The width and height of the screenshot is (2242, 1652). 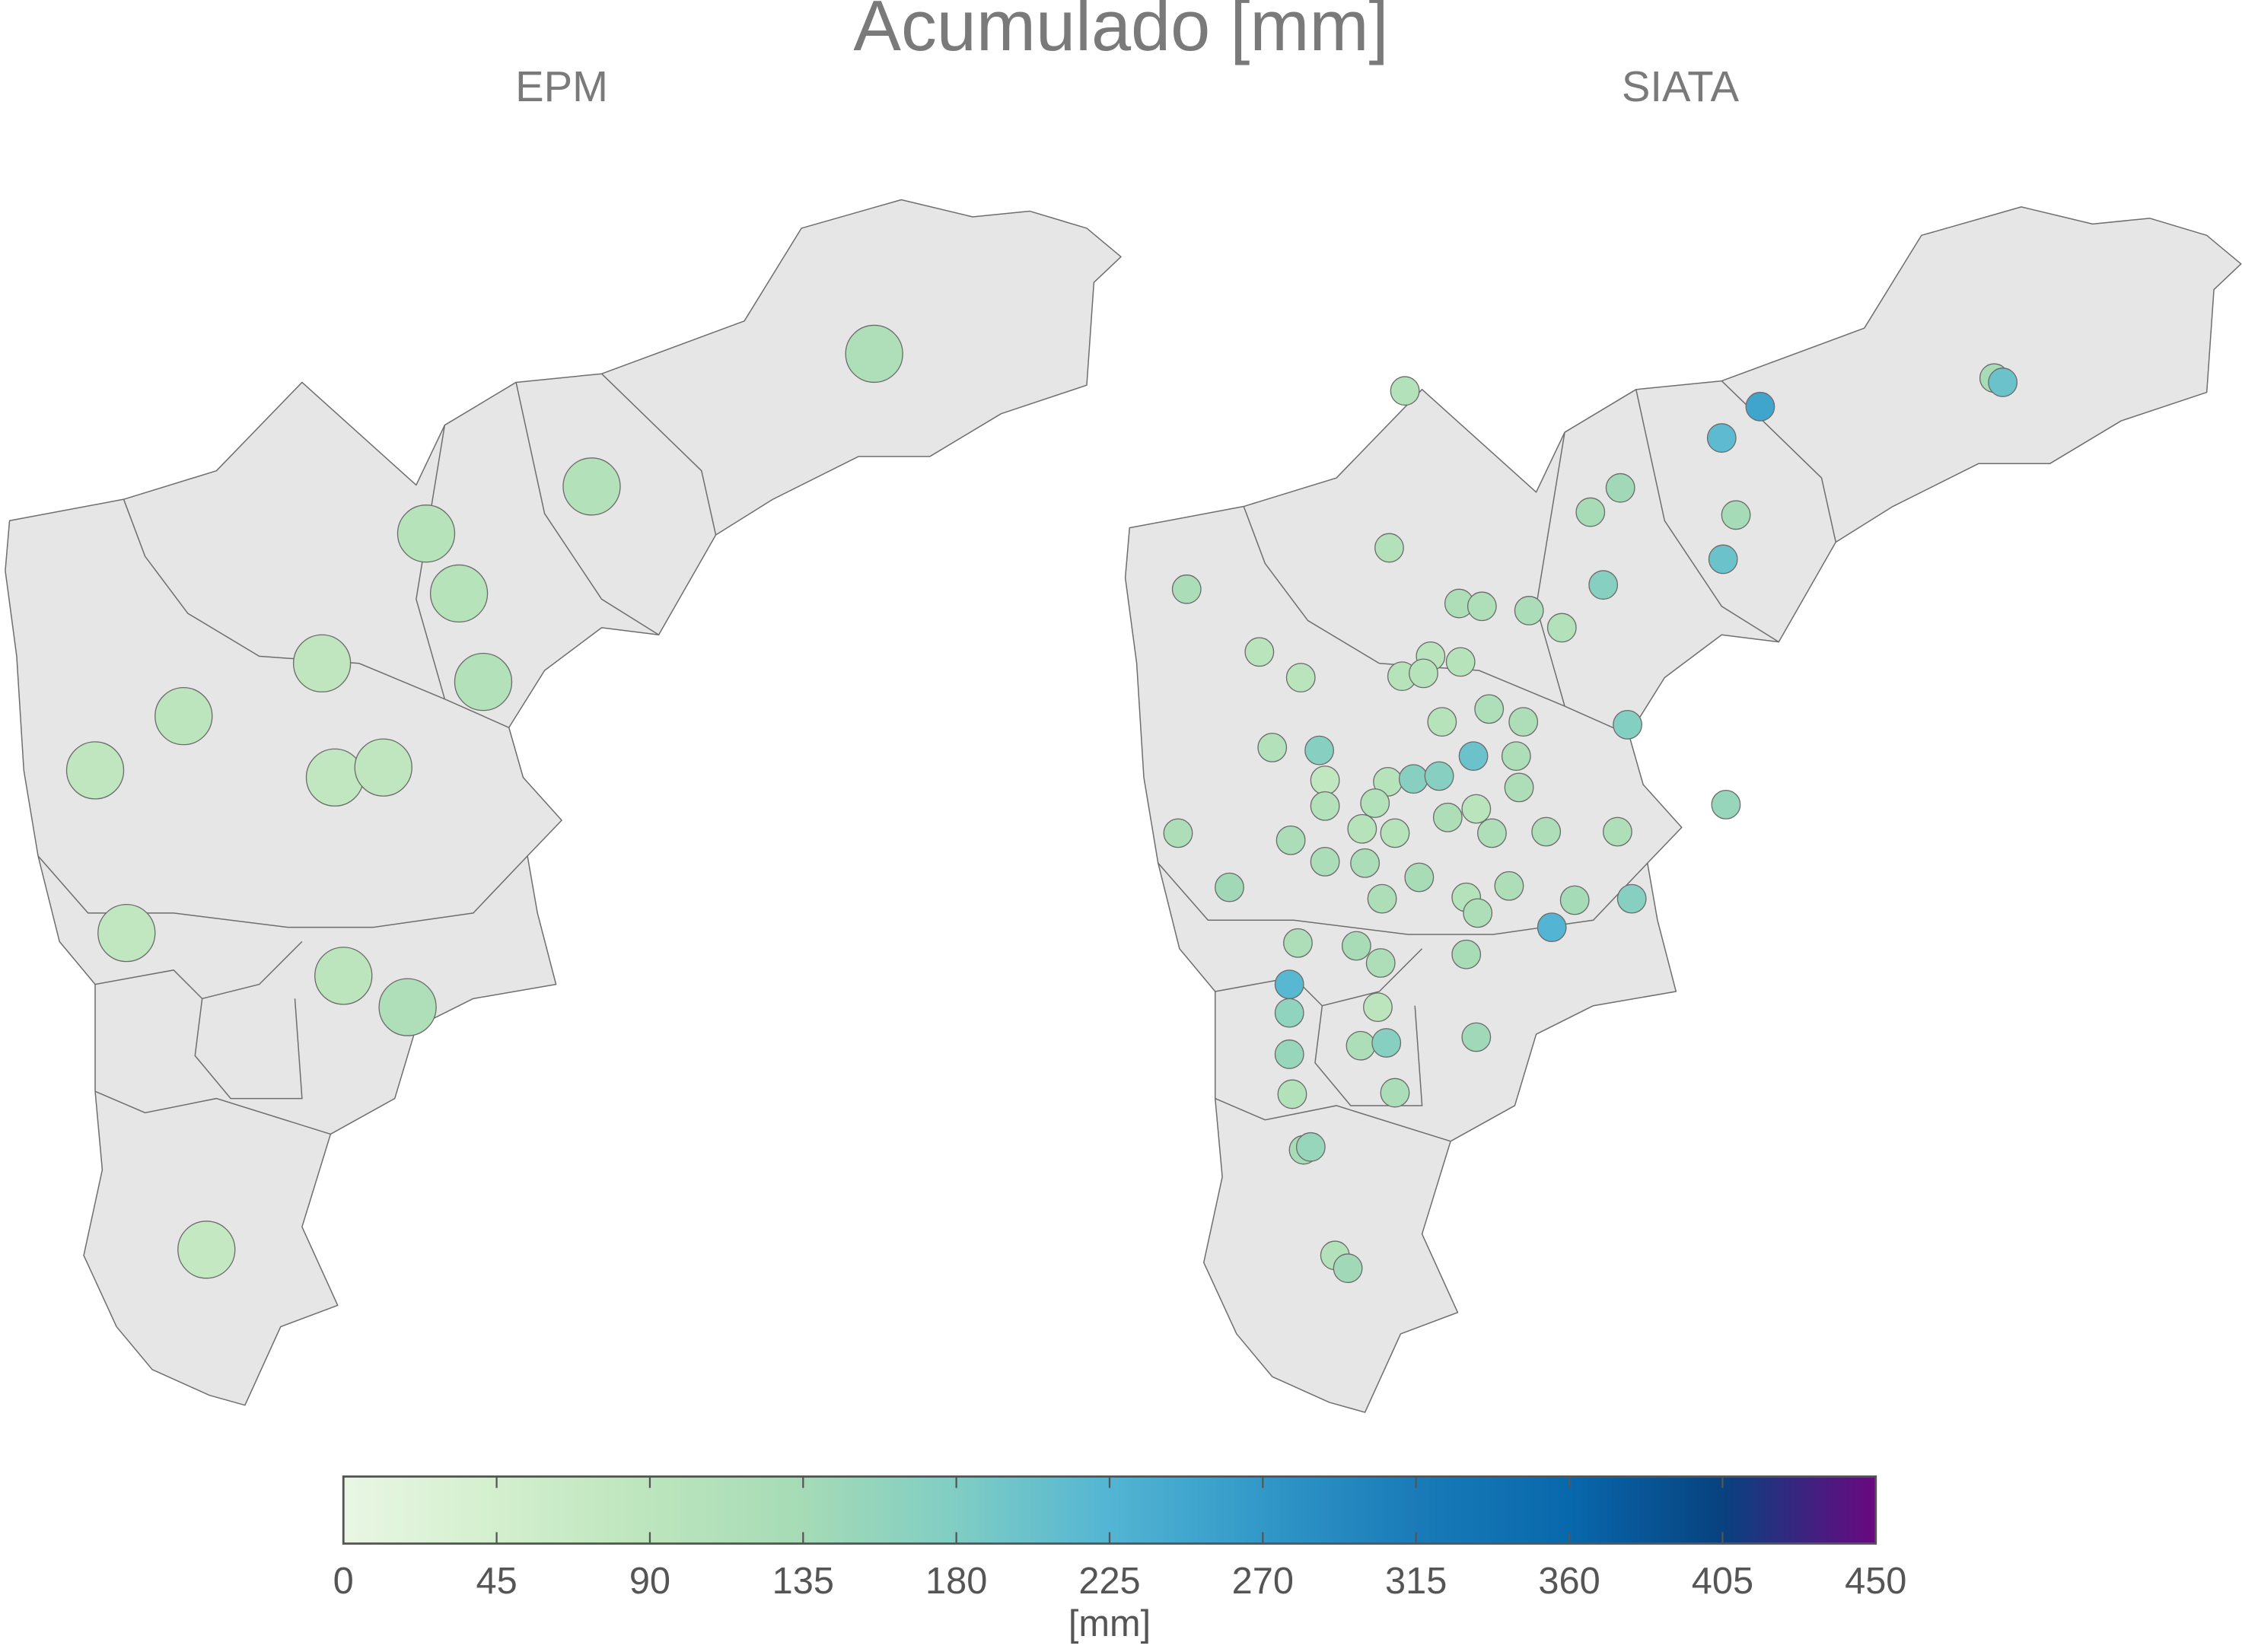 What do you see at coordinates (1110, 1510) in the screenshot?
I see `colorbar` at bounding box center [1110, 1510].